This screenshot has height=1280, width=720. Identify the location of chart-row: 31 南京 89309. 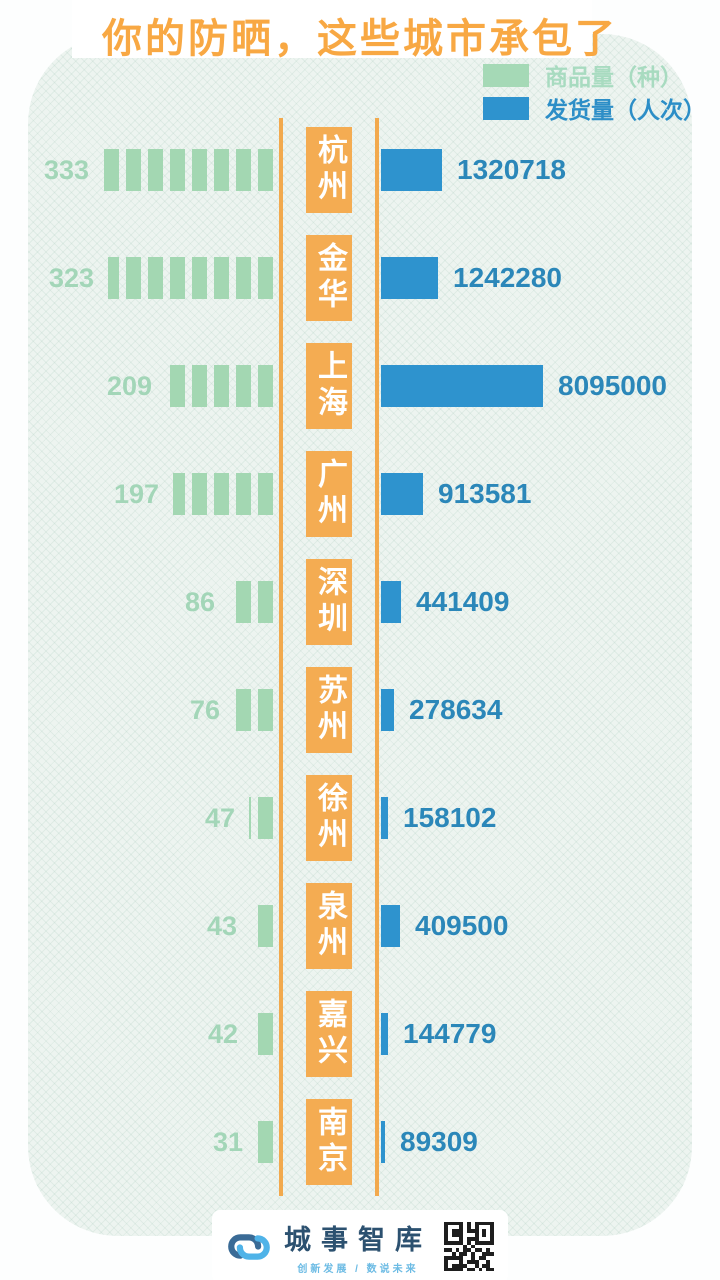
(360, 1142).